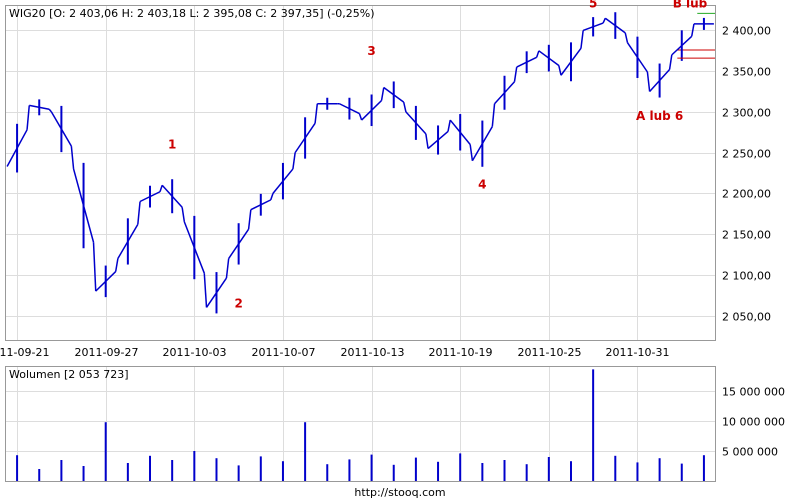 The image size is (800, 500). What do you see at coordinates (550, 352) in the screenshot?
I see `price-x-tick-6: 2011-10-25` at bounding box center [550, 352].